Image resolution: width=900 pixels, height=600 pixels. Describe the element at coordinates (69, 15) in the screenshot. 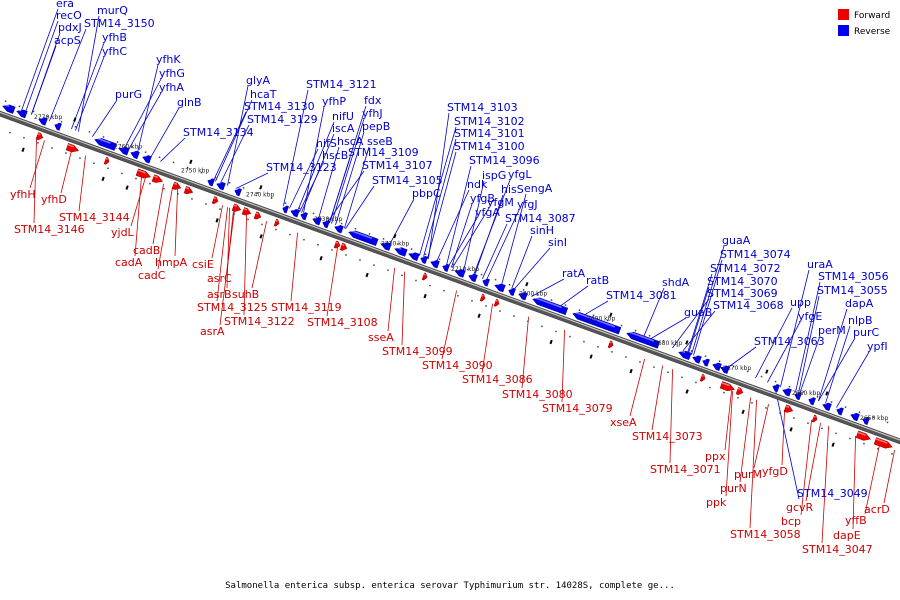

I see `reverse-gene-label: recO` at that location.